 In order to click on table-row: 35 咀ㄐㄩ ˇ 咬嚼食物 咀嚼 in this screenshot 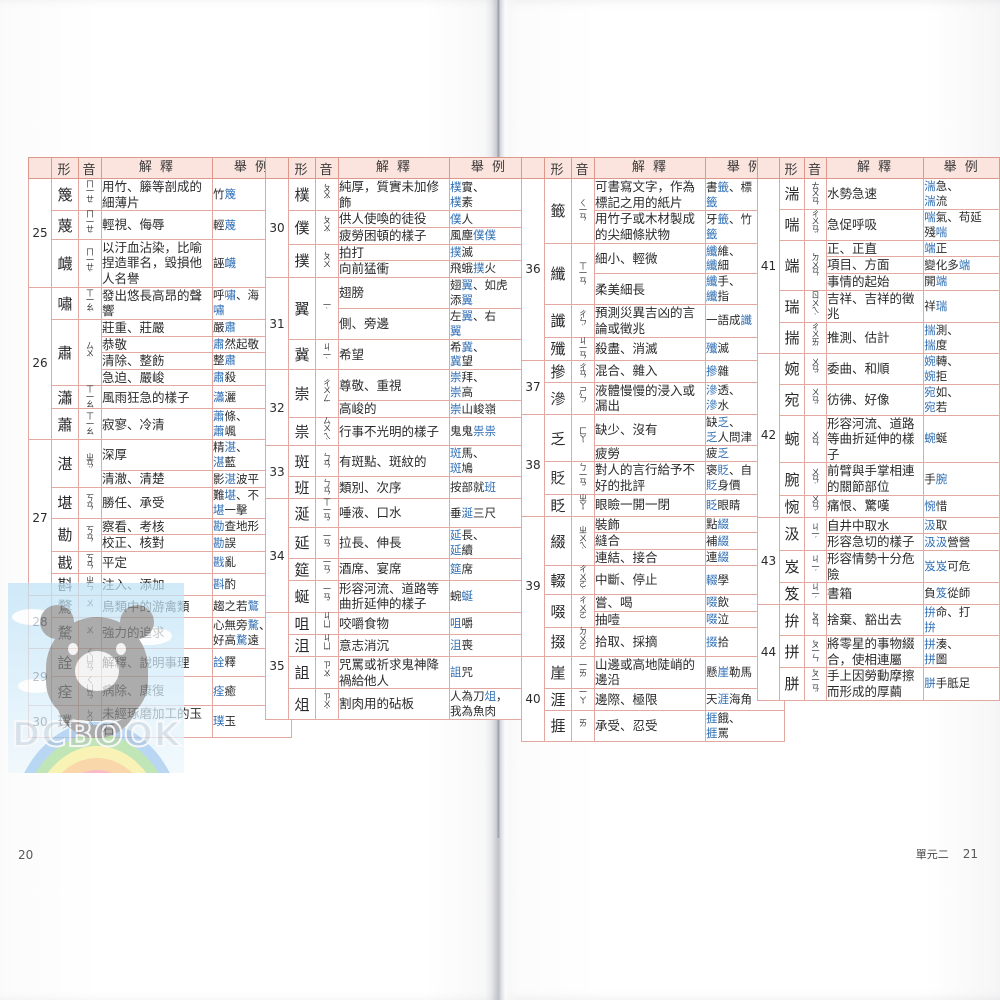, I will do `click(397, 666)`.